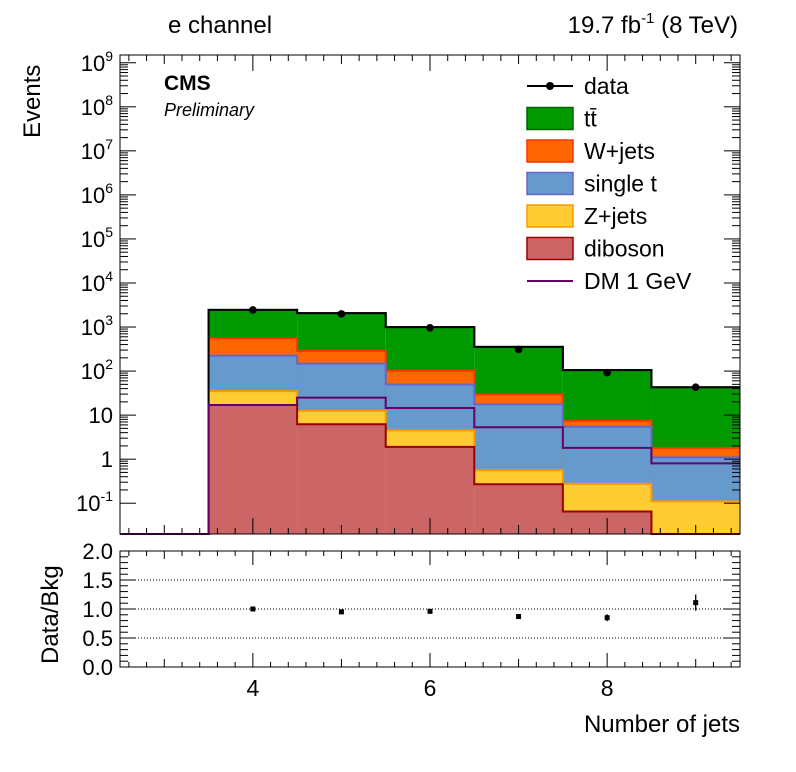 This screenshot has height=772, width=796. Describe the element at coordinates (624, 249) in the screenshot. I see `legend-label: diboson` at that location.